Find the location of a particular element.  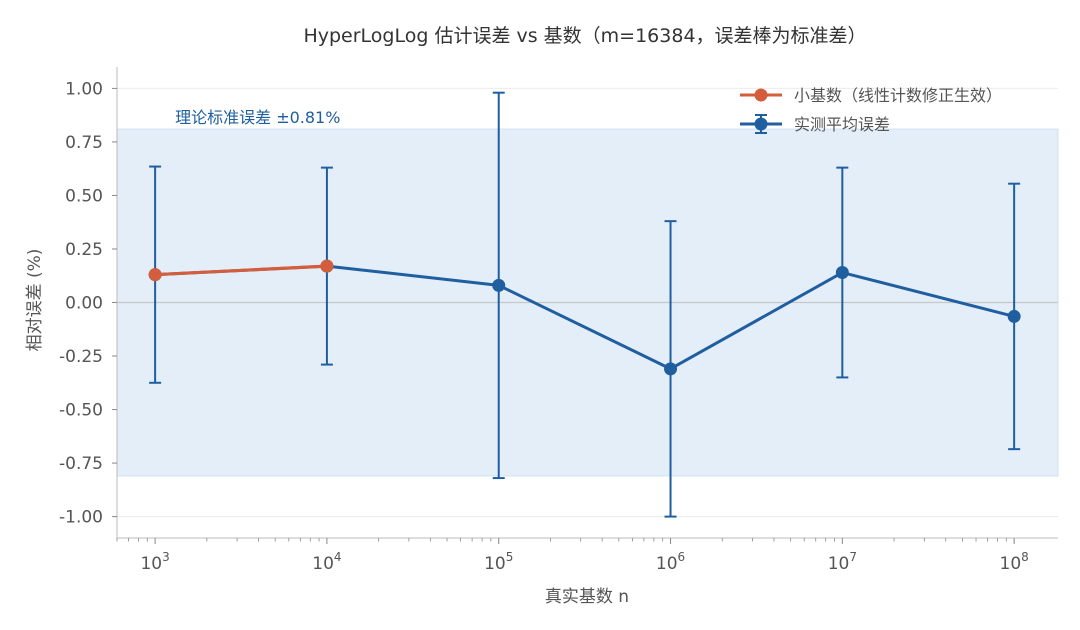

y-tick-label: -0.25 is located at coordinates (81, 357).